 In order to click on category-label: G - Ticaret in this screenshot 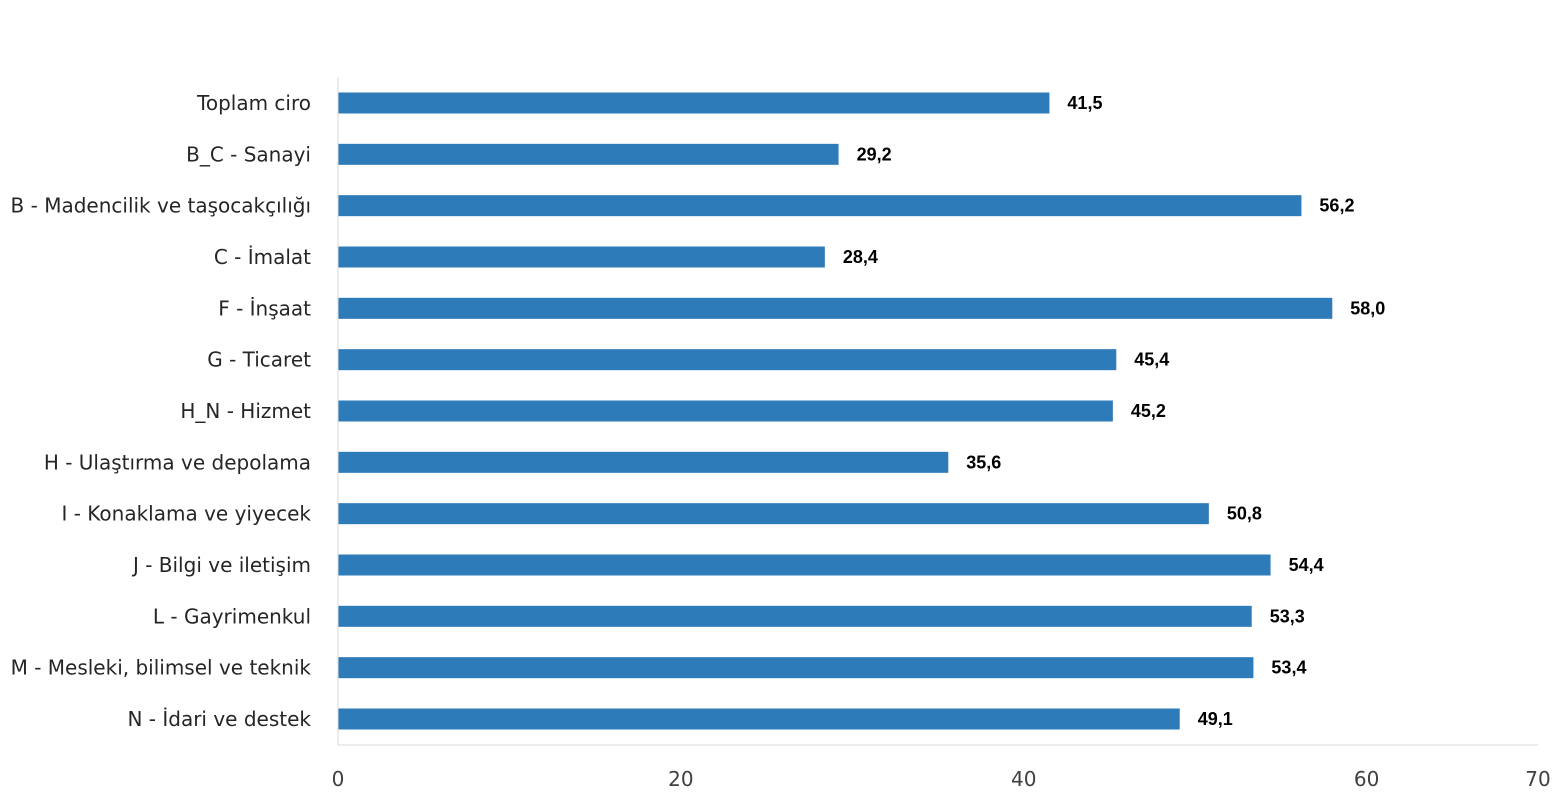, I will do `click(259, 360)`.